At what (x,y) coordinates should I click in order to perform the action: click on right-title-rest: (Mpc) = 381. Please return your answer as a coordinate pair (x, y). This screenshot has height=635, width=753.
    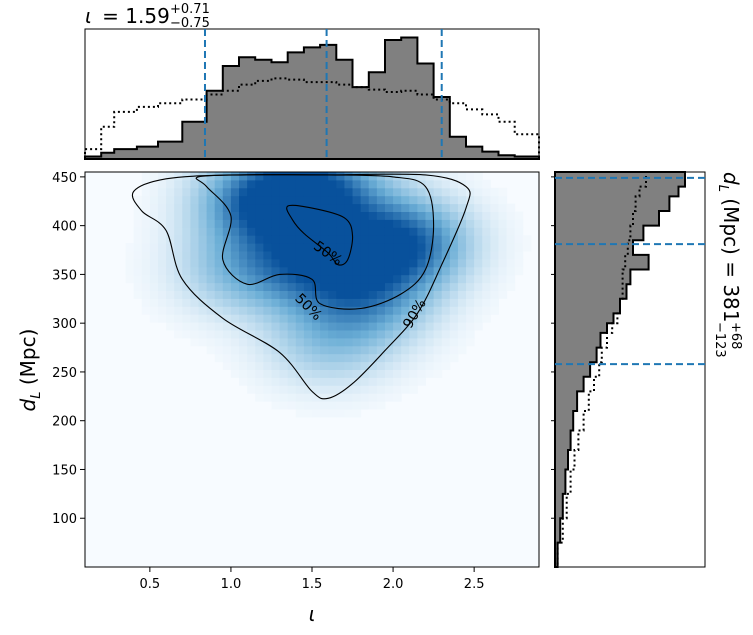
    Looking at the image, I should click on (731, 257).